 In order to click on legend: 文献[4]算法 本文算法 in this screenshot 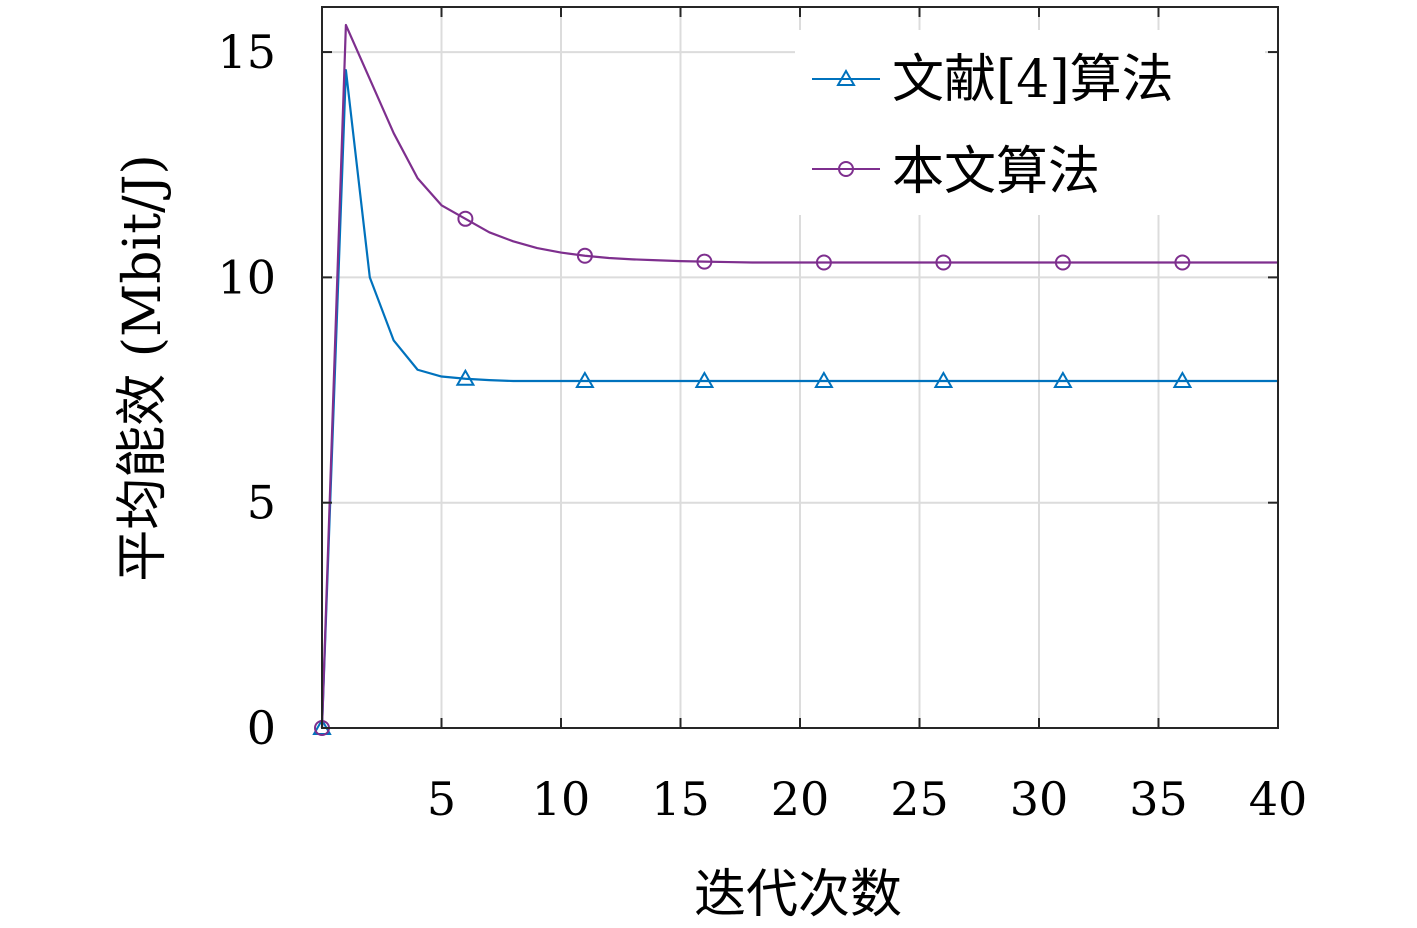, I will do `click(1030, 122)`.